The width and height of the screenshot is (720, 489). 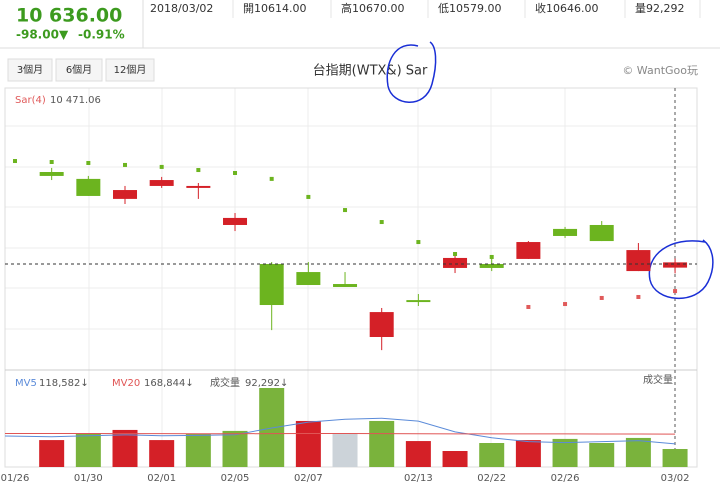 I want to click on x-tick-label: 02/13, so click(x=418, y=478).